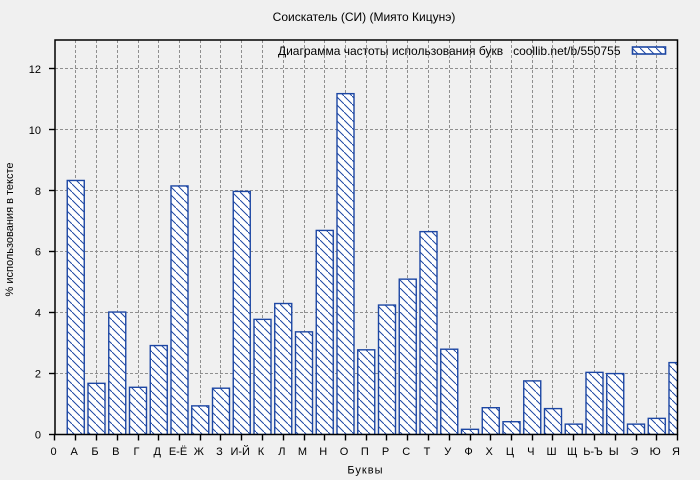 Image resolution: width=700 pixels, height=480 pixels. I want to click on svg-text: Буквы, so click(365, 471).